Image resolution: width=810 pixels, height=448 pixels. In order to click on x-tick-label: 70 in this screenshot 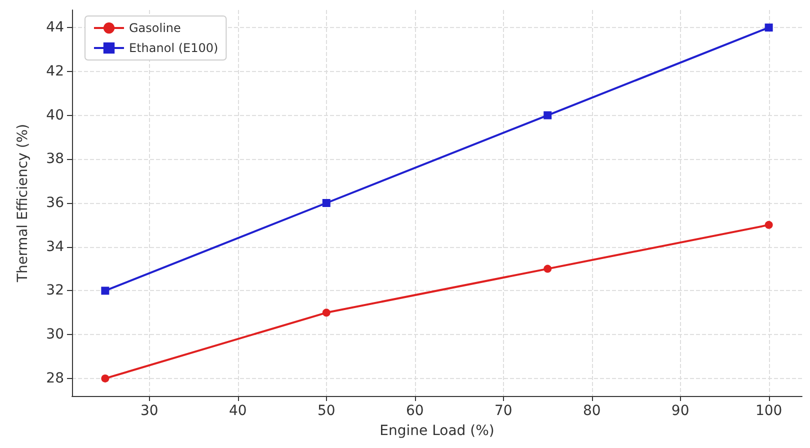, I will do `click(503, 411)`.